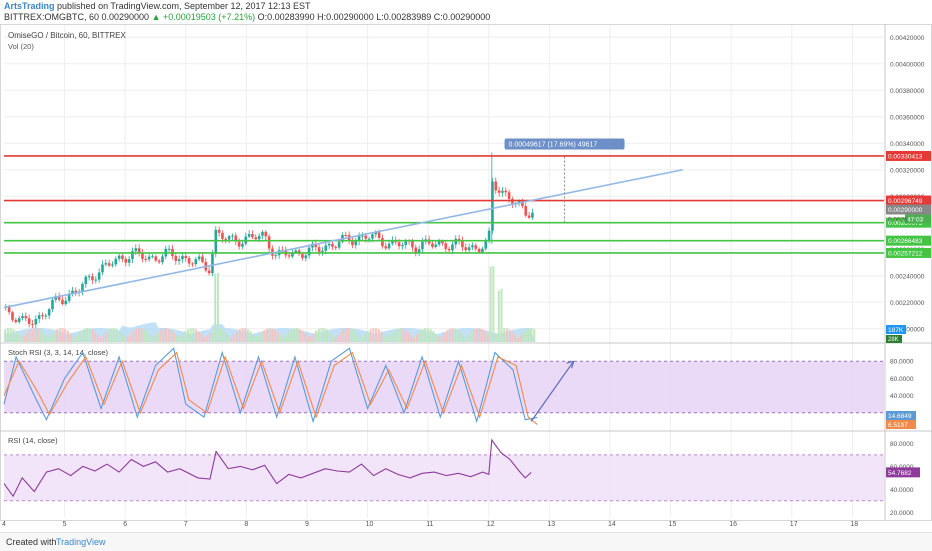 This screenshot has height=551, width=932. I want to click on last-price-label: 0.00290000, so click(905, 210).